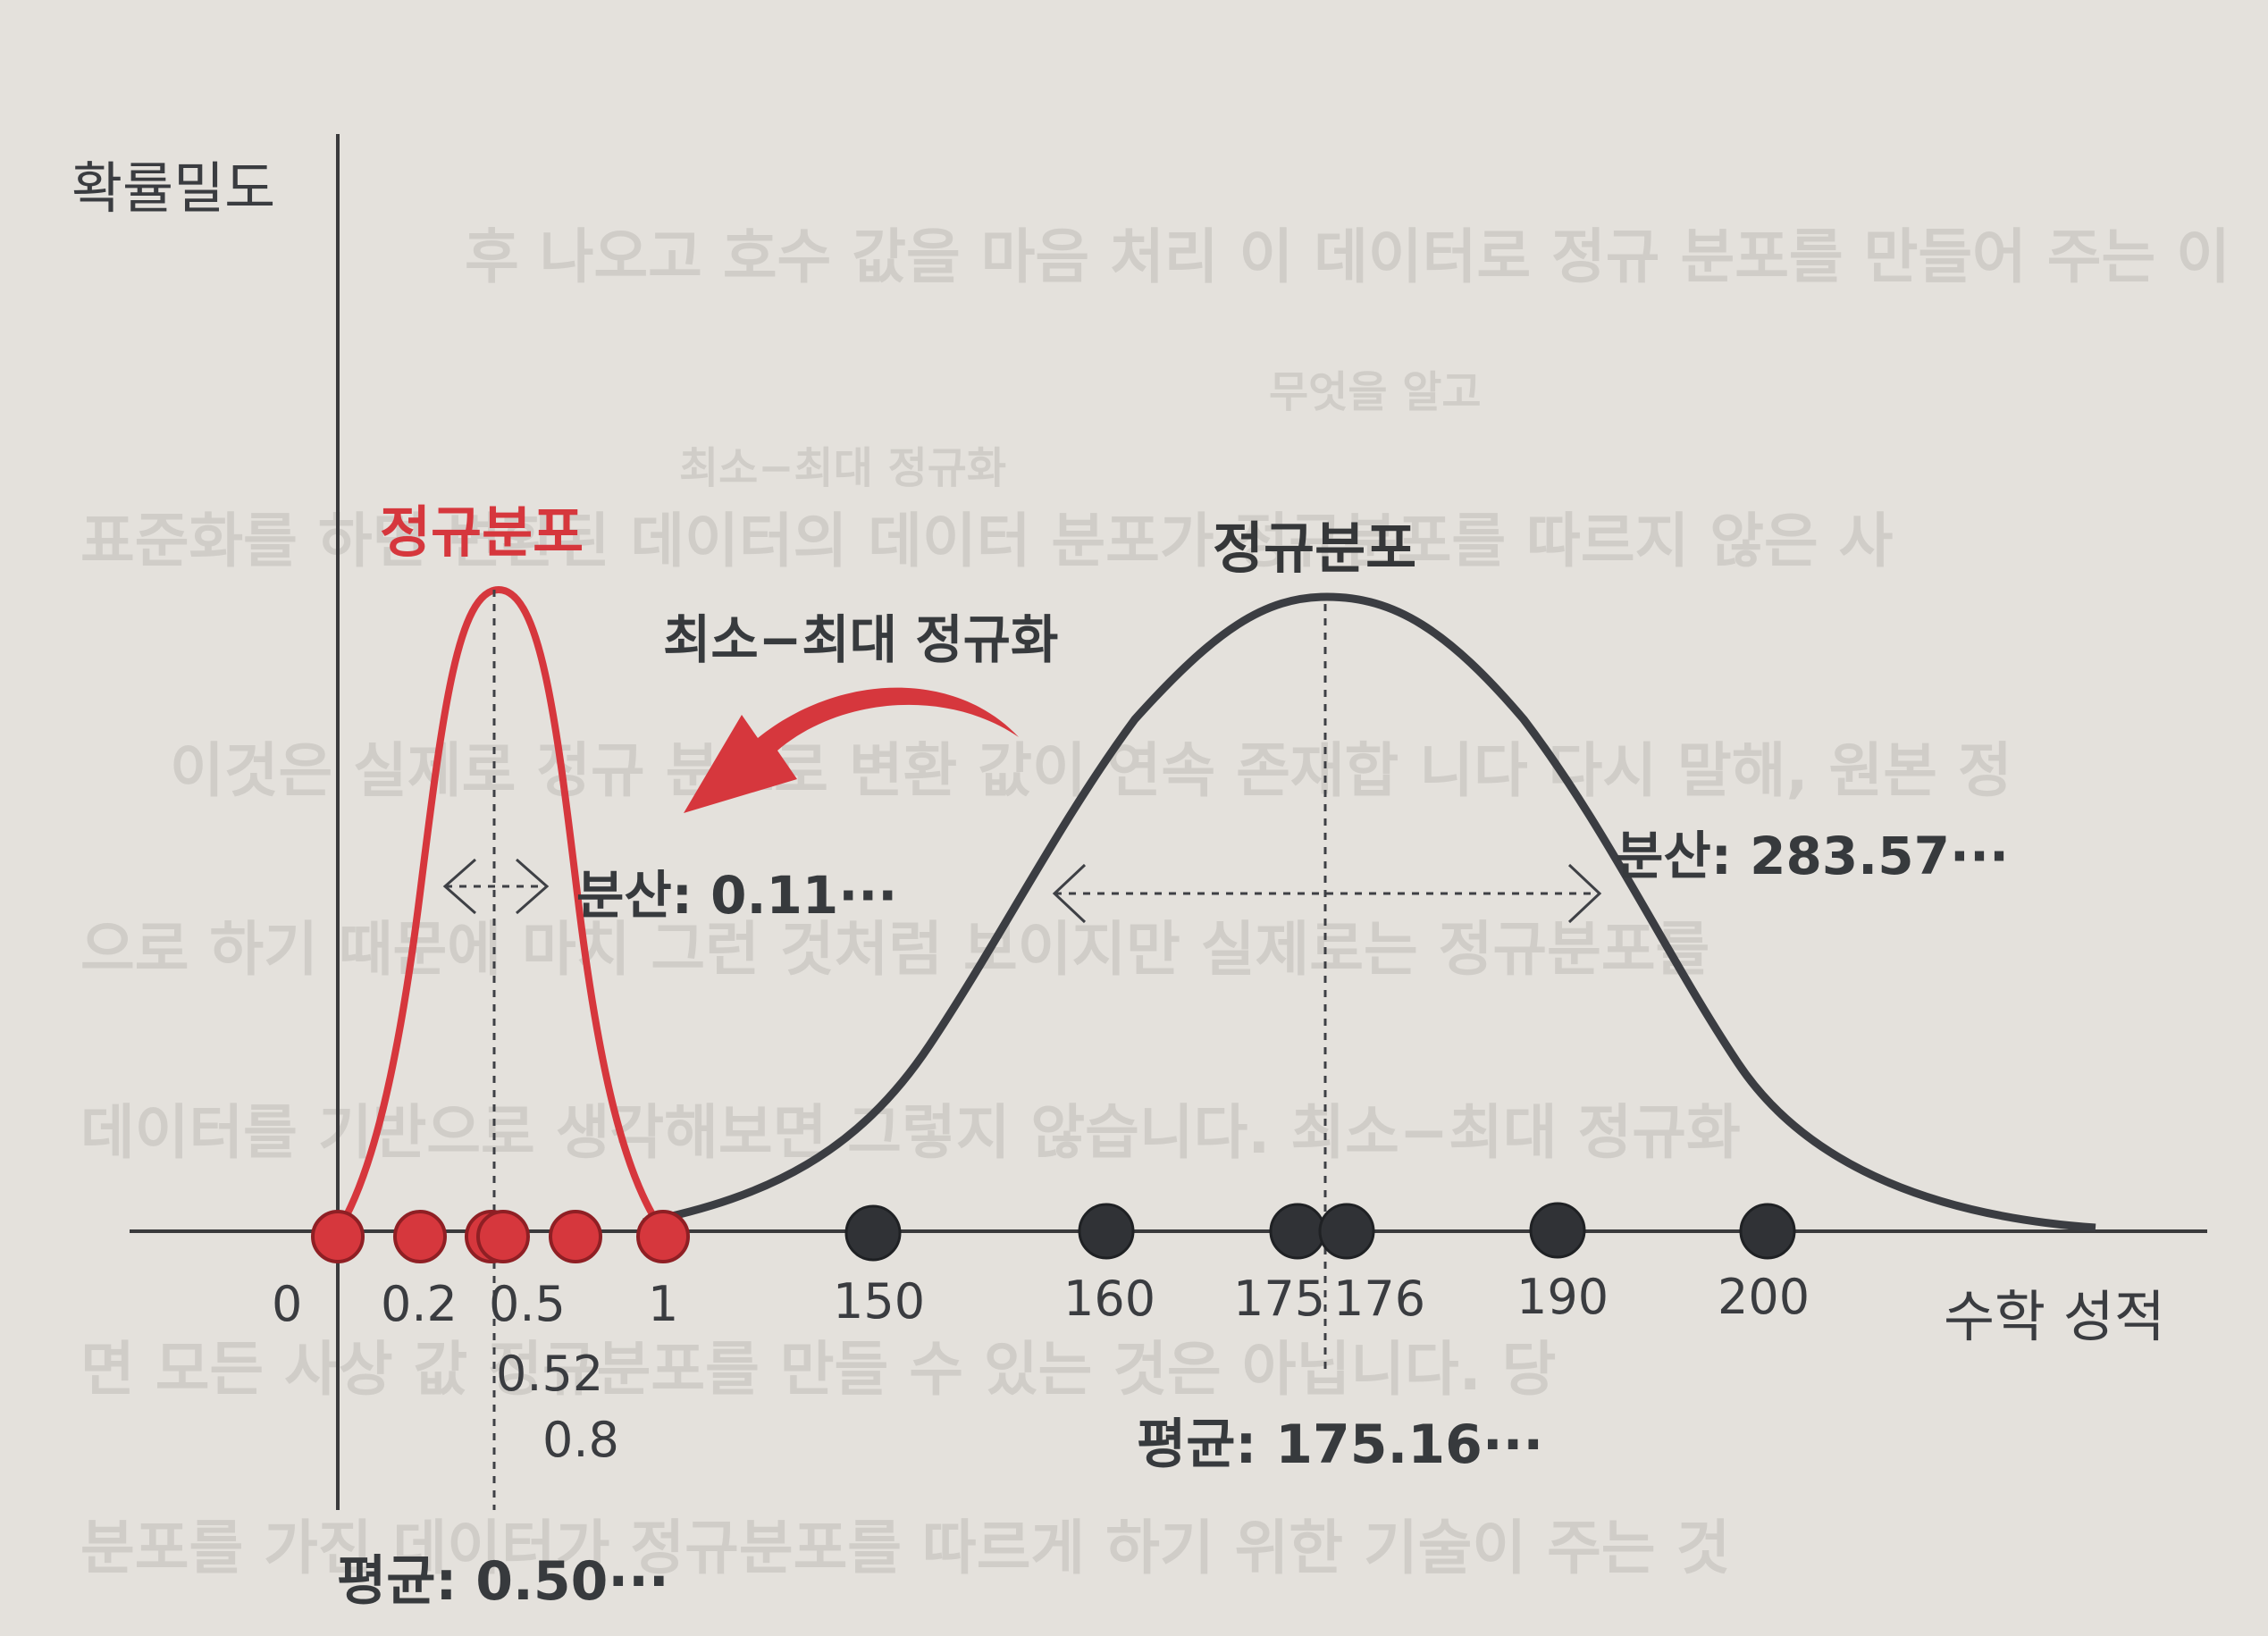 The height and width of the screenshot is (1636, 2268). I want to click on left-mean-label: 평균: 0.50···, so click(503, 1582).